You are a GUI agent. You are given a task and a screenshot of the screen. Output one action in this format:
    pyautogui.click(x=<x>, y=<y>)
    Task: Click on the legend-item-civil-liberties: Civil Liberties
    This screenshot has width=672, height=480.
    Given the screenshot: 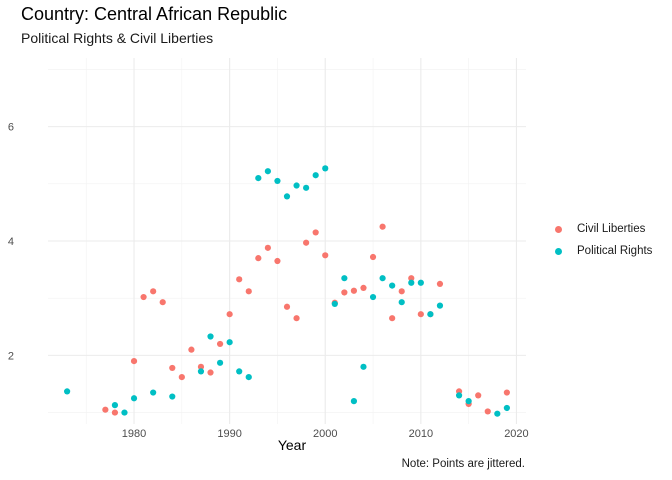 What is the action you would take?
    pyautogui.click(x=600, y=229)
    